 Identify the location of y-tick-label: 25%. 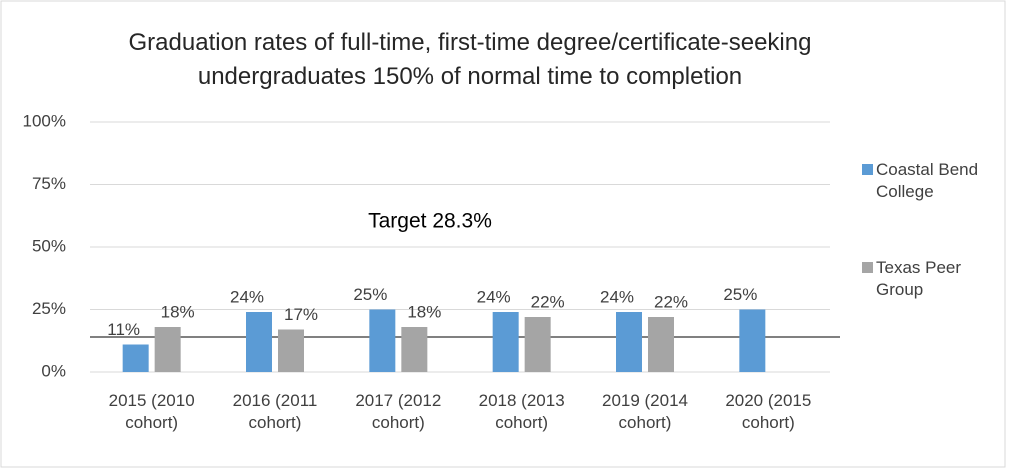
(49, 308).